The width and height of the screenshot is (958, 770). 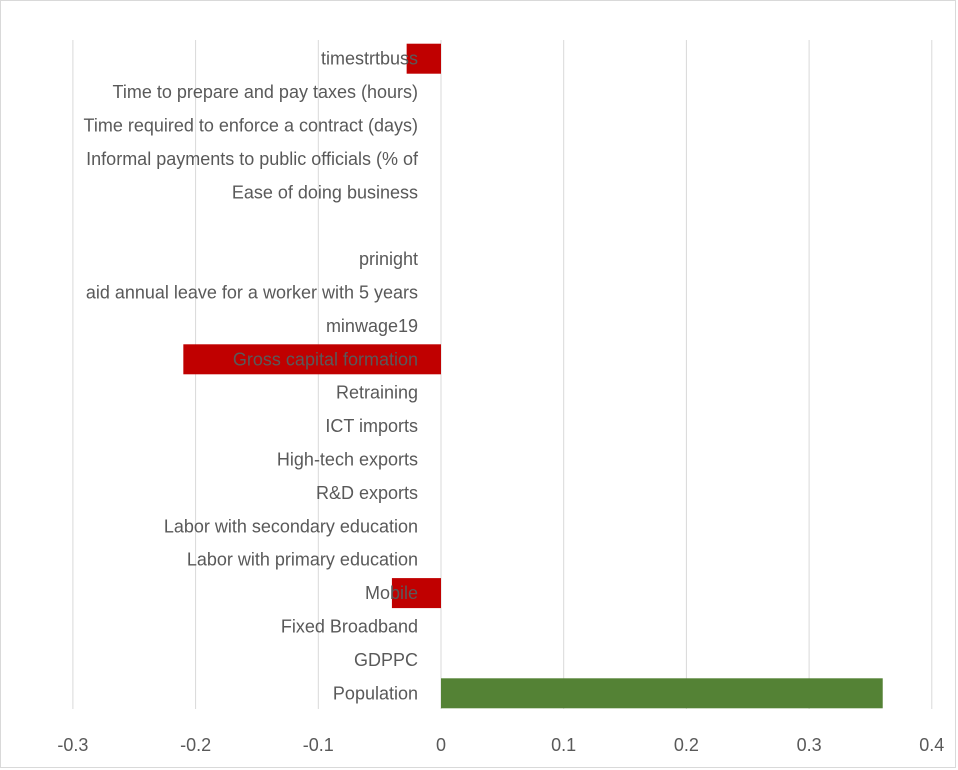 What do you see at coordinates (377, 393) in the screenshot?
I see `category-label: Retraining` at bounding box center [377, 393].